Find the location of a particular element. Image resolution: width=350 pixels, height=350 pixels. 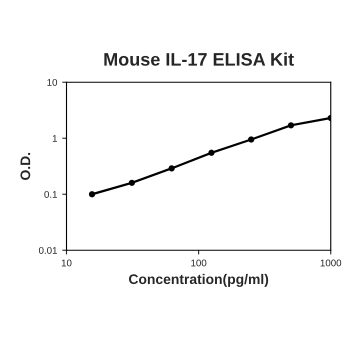

x-axis-title: Concentration(pg/ml) is located at coordinates (198, 280).